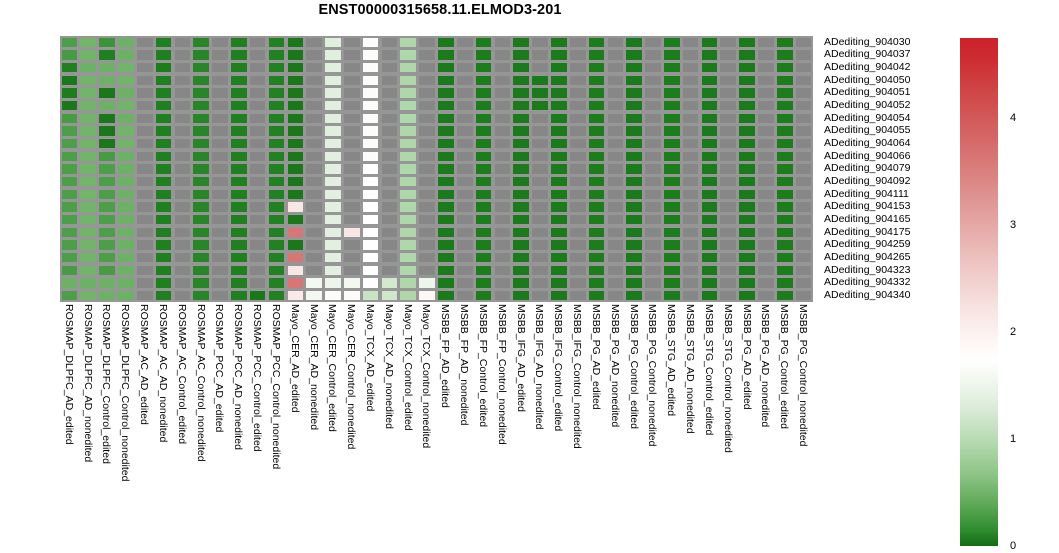 This screenshot has width=1059, height=553. What do you see at coordinates (238, 377) in the screenshot?
I see `column-label: ROSMAP_PCC_AD_nonedited` at bounding box center [238, 377].